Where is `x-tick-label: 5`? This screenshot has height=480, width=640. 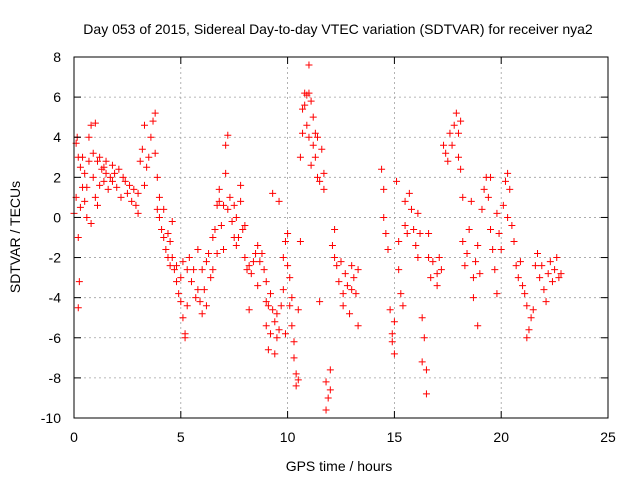 x-tick-label: 5 is located at coordinates (181, 437).